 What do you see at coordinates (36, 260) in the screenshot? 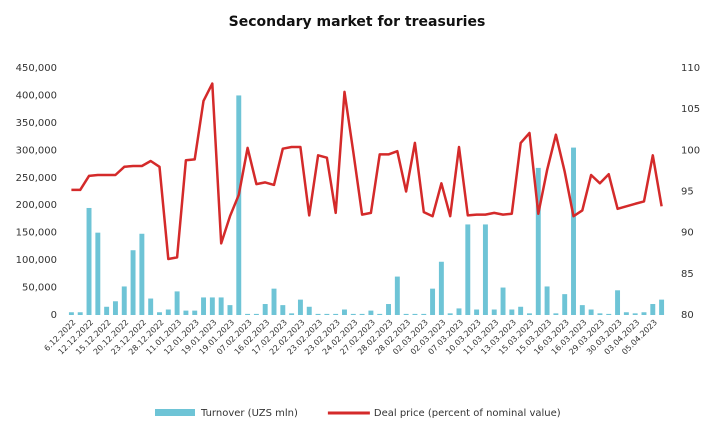
I see `y-tick-label: 100,000` at bounding box center [36, 260].